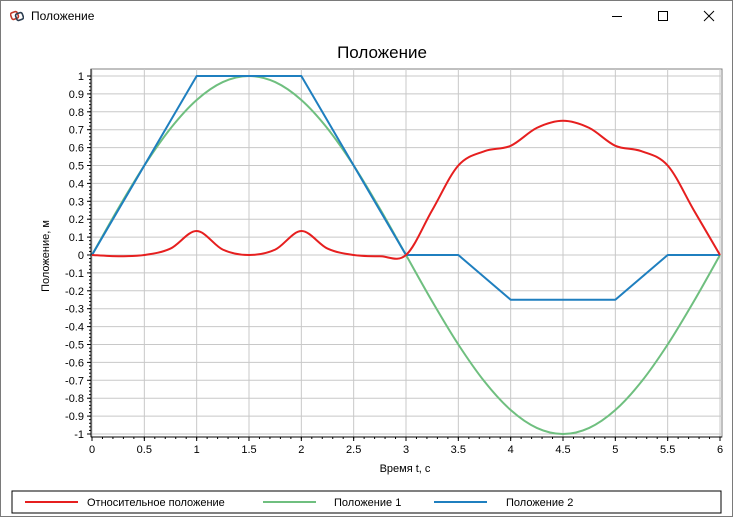  What do you see at coordinates (76, 202) in the screenshot?
I see `y-tick-label: 0.3` at bounding box center [76, 202].